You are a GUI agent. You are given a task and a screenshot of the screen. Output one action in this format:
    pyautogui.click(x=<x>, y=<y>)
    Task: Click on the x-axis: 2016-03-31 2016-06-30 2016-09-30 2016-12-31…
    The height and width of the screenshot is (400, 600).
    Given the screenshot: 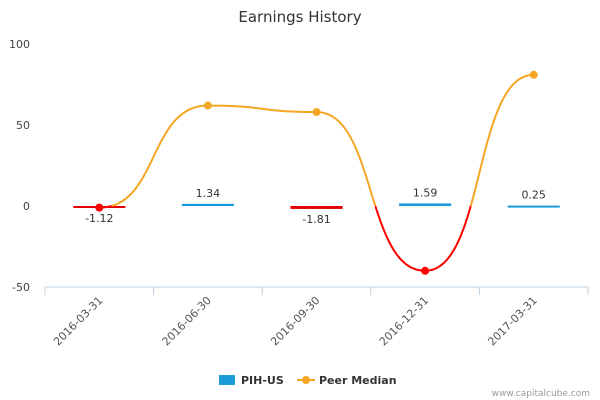 What is the action you would take?
    pyautogui.click(x=316, y=317)
    